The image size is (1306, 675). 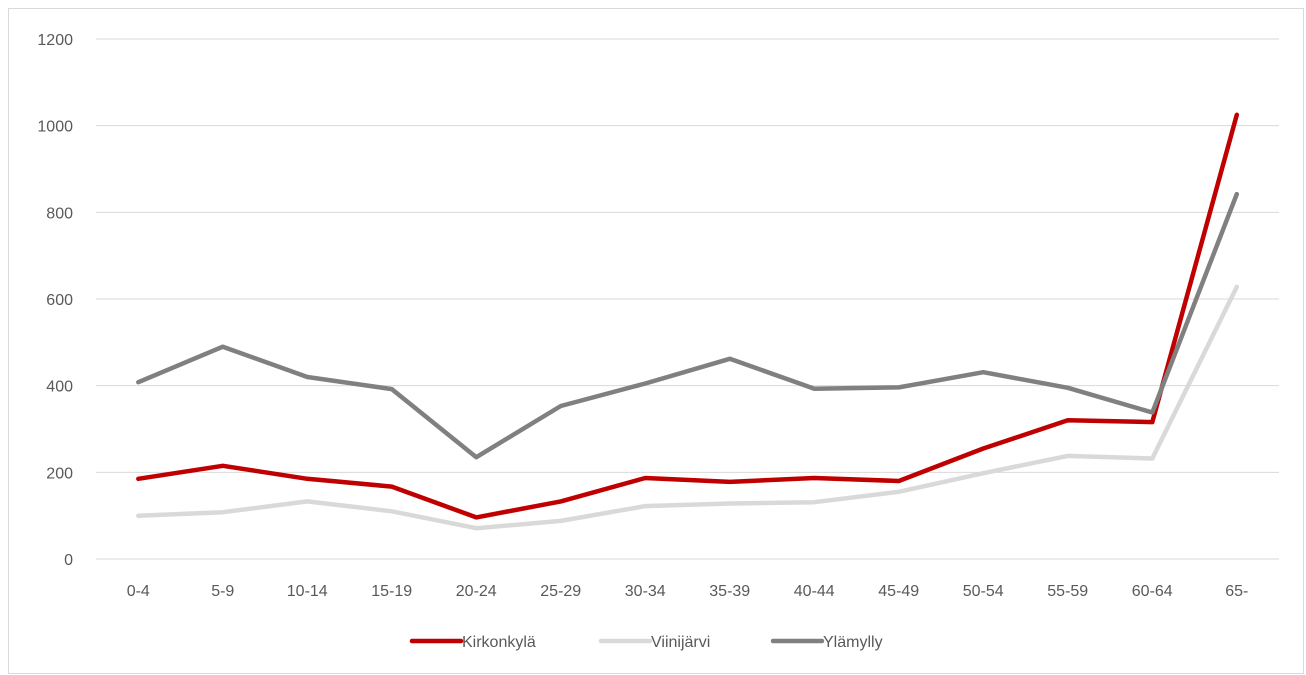 I want to click on x-tick-label: 55-59, so click(x=1067, y=591).